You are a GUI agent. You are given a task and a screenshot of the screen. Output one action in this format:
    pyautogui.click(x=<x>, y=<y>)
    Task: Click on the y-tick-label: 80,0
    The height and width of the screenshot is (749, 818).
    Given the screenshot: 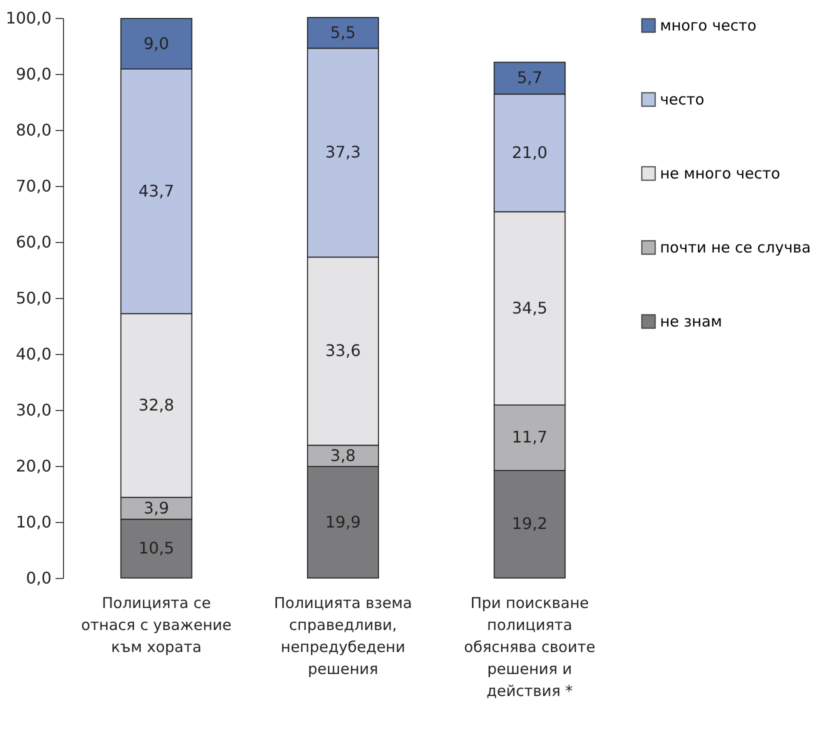 What is the action you would take?
    pyautogui.click(x=34, y=130)
    